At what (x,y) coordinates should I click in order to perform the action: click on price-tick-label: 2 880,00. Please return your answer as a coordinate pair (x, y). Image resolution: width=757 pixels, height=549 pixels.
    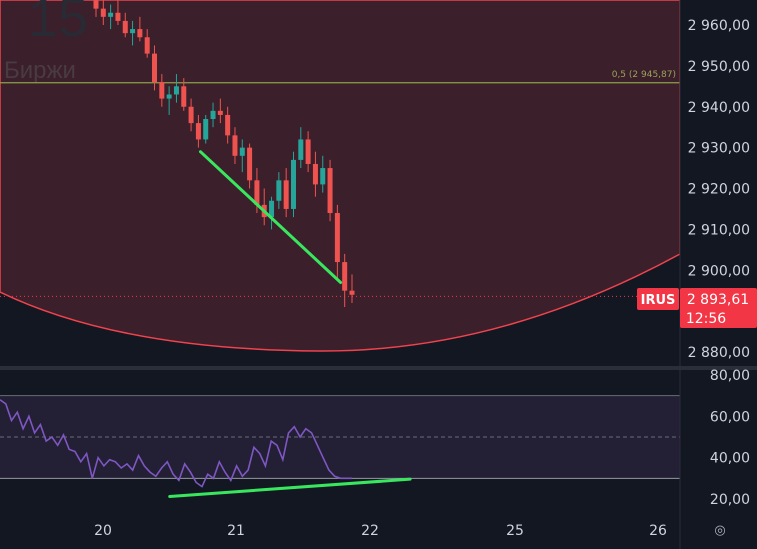
    Looking at the image, I should click on (719, 353).